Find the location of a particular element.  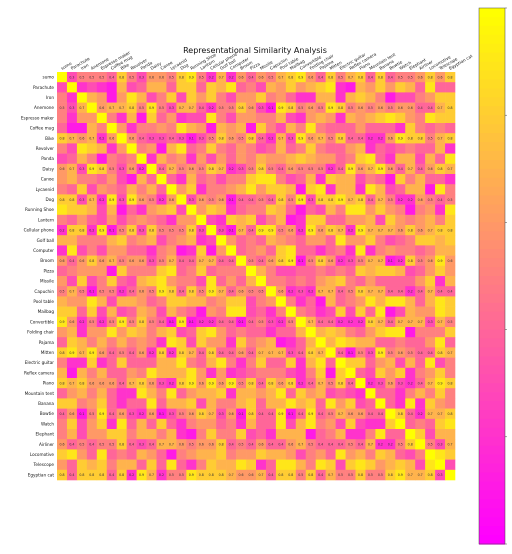

x-tick-label: sumo is located at coordinates (66, 66).